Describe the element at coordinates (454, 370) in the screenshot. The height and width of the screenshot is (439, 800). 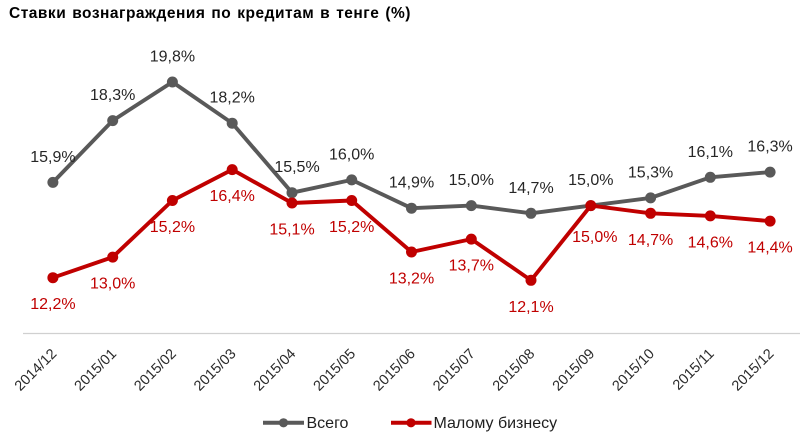
I see `svg-text: 2015/07` at that location.